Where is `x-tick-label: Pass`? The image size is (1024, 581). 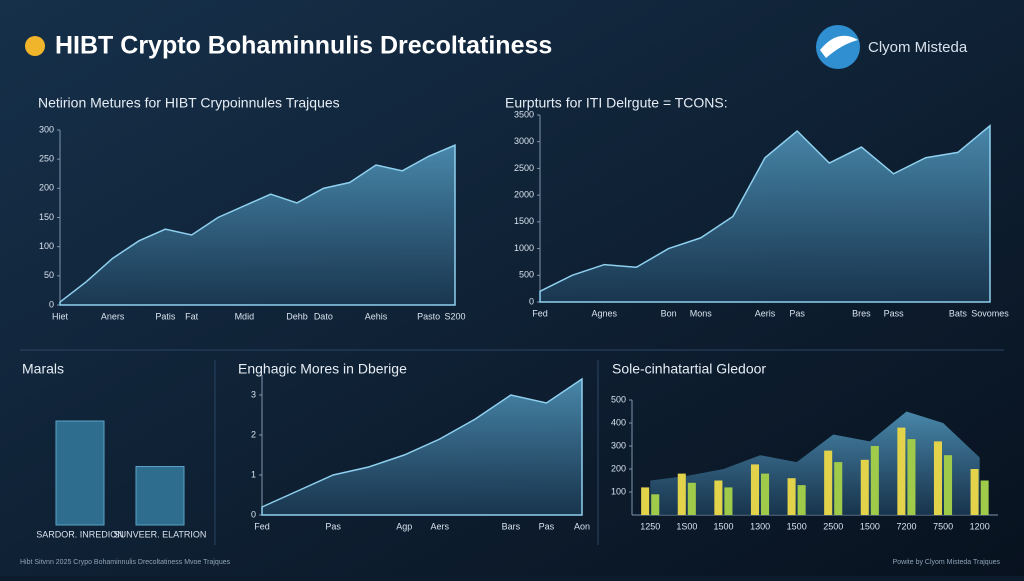
x-tick-label: Pass is located at coordinates (894, 313).